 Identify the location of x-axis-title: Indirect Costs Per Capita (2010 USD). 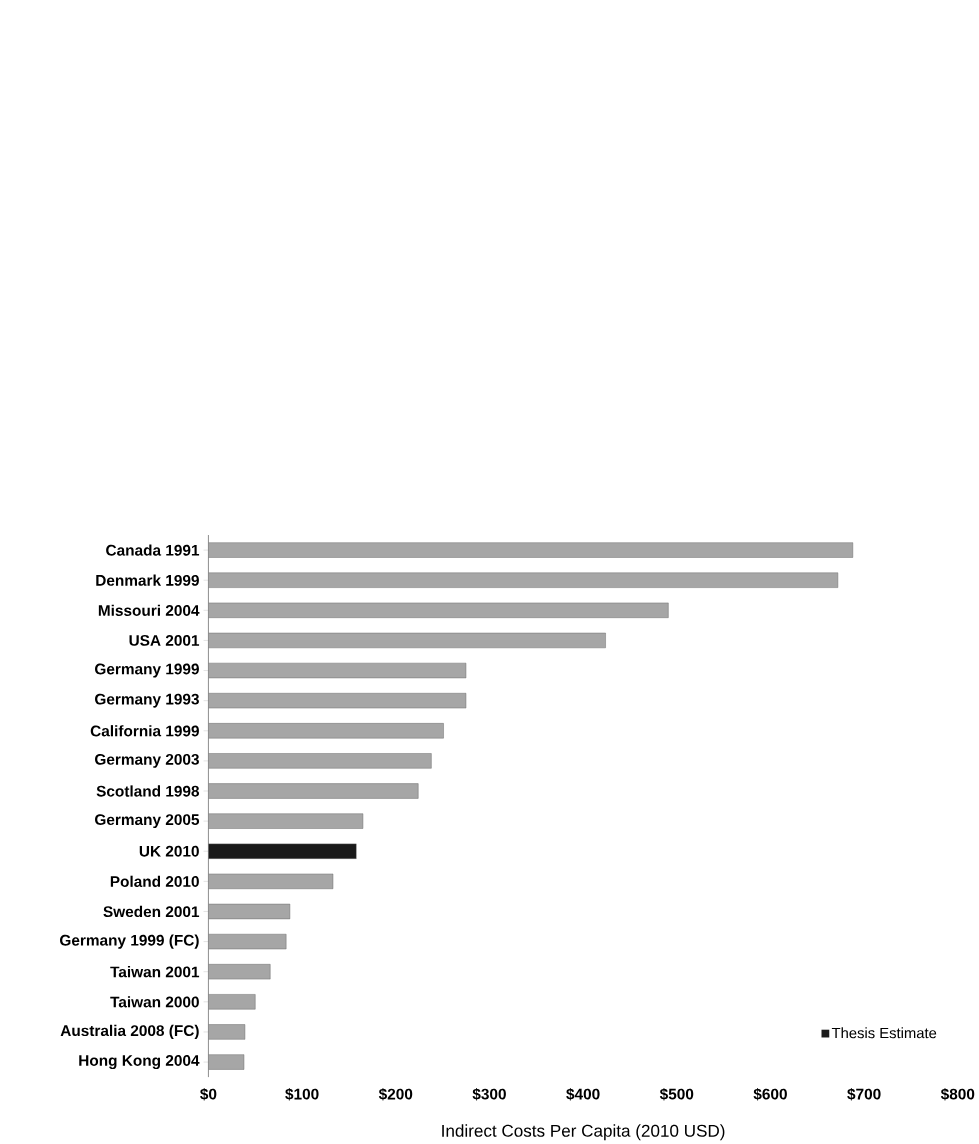
(583, 1132).